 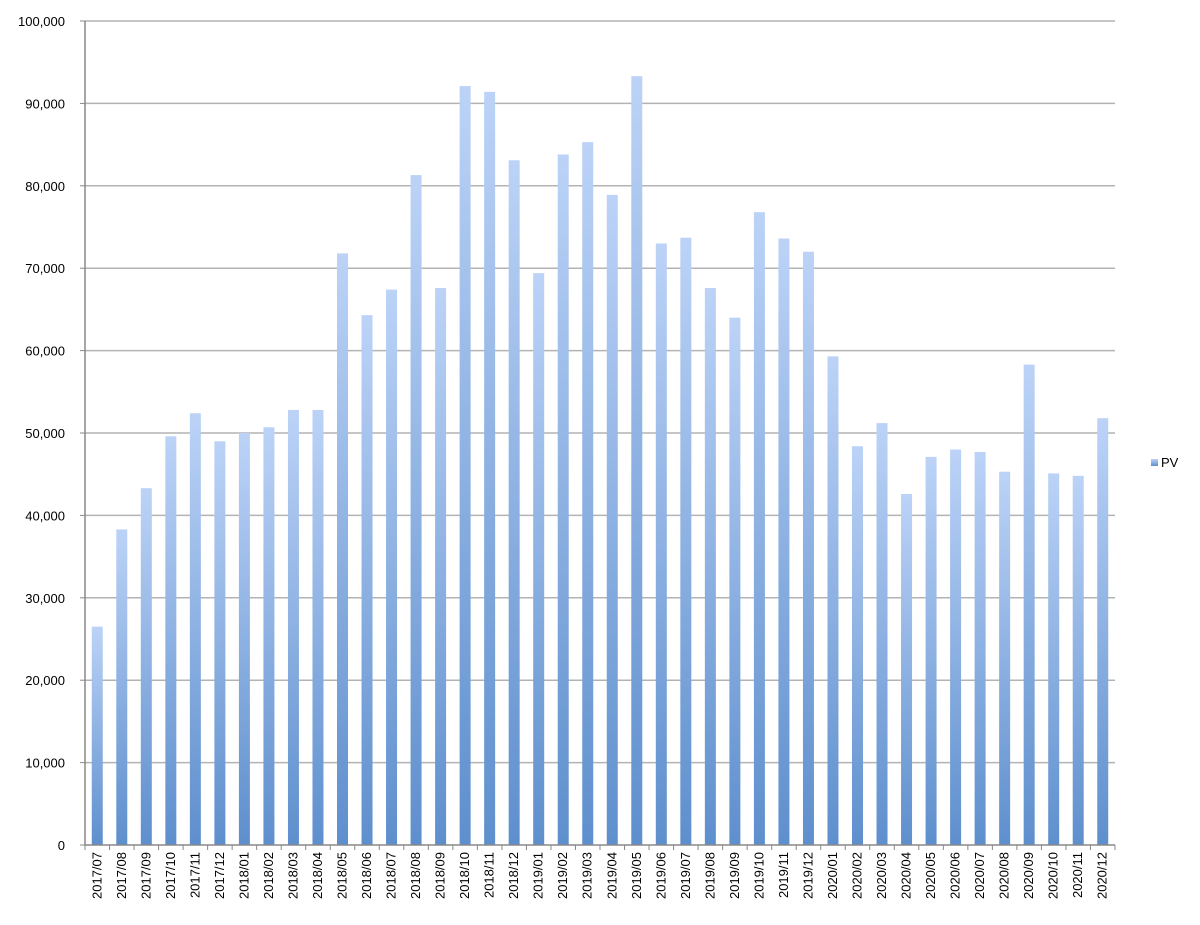 What do you see at coordinates (1154, 462) in the screenshot?
I see `legend-swatch` at bounding box center [1154, 462].